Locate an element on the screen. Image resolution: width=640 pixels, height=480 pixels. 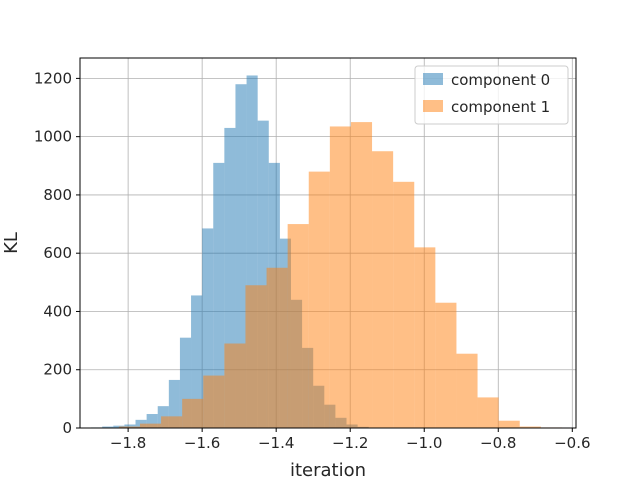
x-tick-label-3: −1.2 is located at coordinates (350, 443).